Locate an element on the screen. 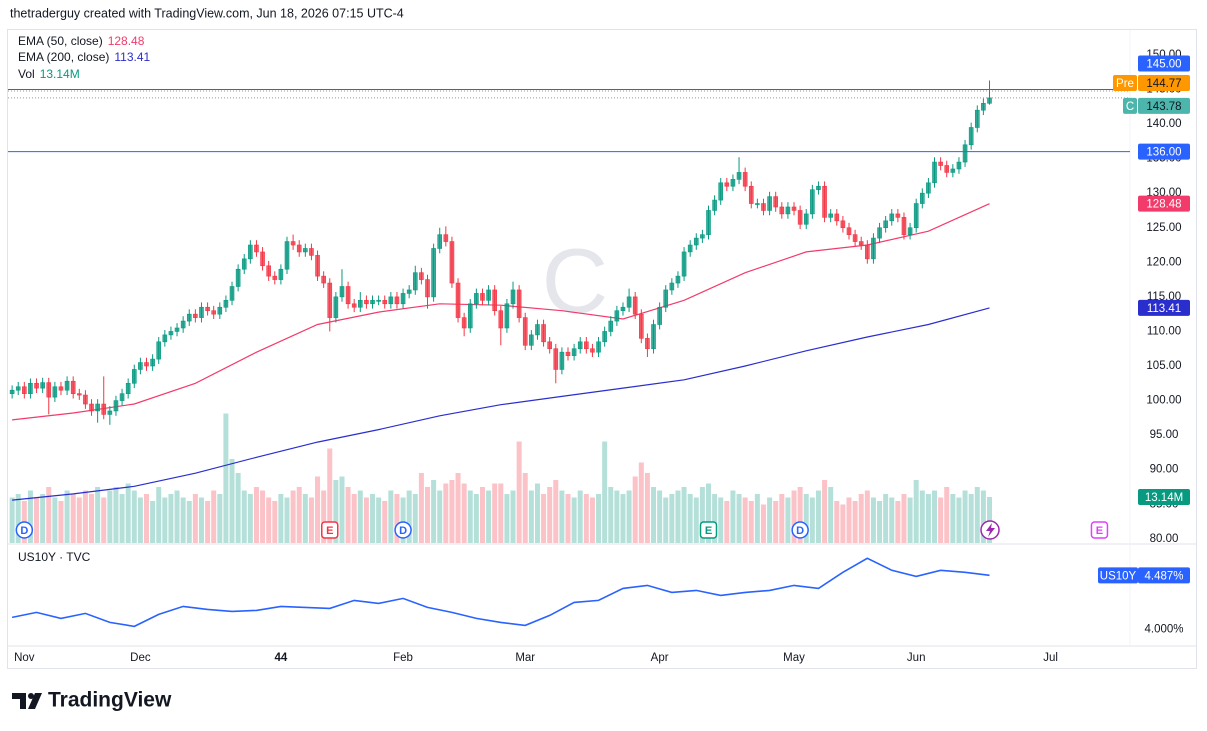 This screenshot has height=731, width=1207. event-label: E is located at coordinates (1099, 531).